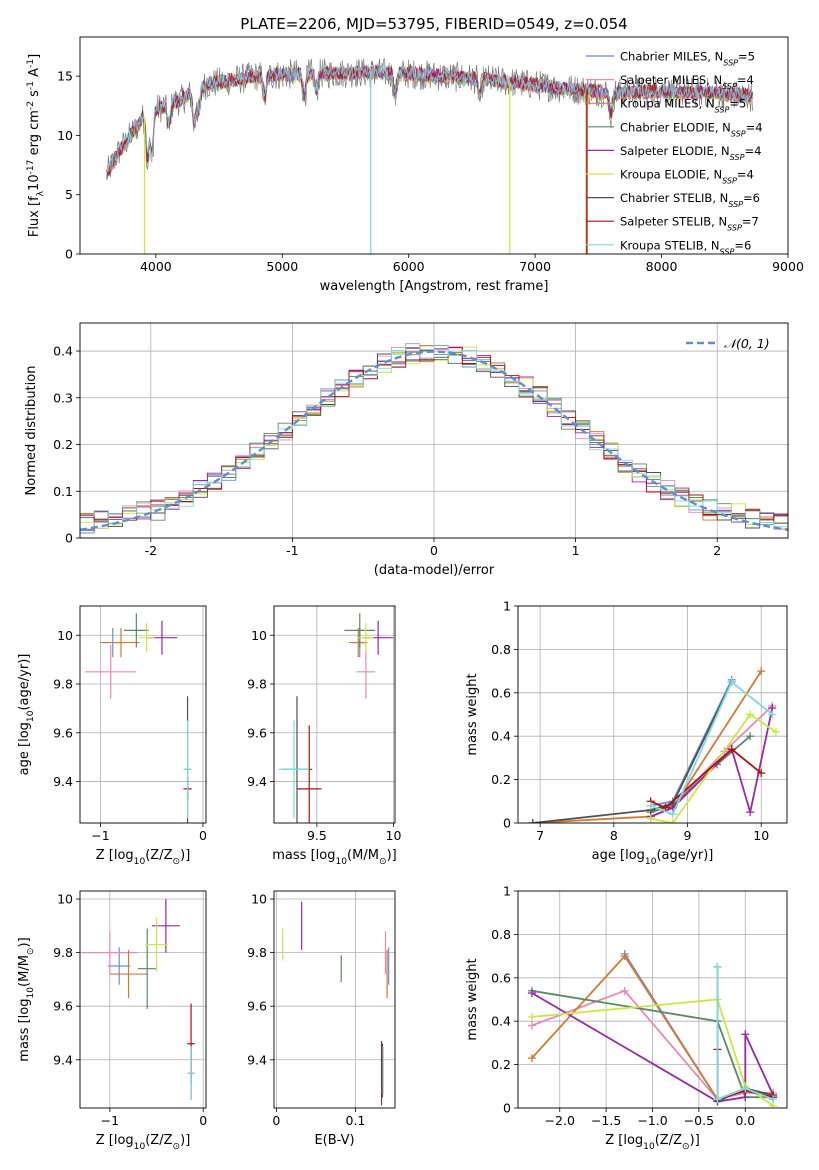 The height and width of the screenshot is (1170, 819). Describe the element at coordinates (36, 145) in the screenshot. I see `y-axis-label: Flux [fλ10-17 erg cm-2 s-1 A-1]` at that location.